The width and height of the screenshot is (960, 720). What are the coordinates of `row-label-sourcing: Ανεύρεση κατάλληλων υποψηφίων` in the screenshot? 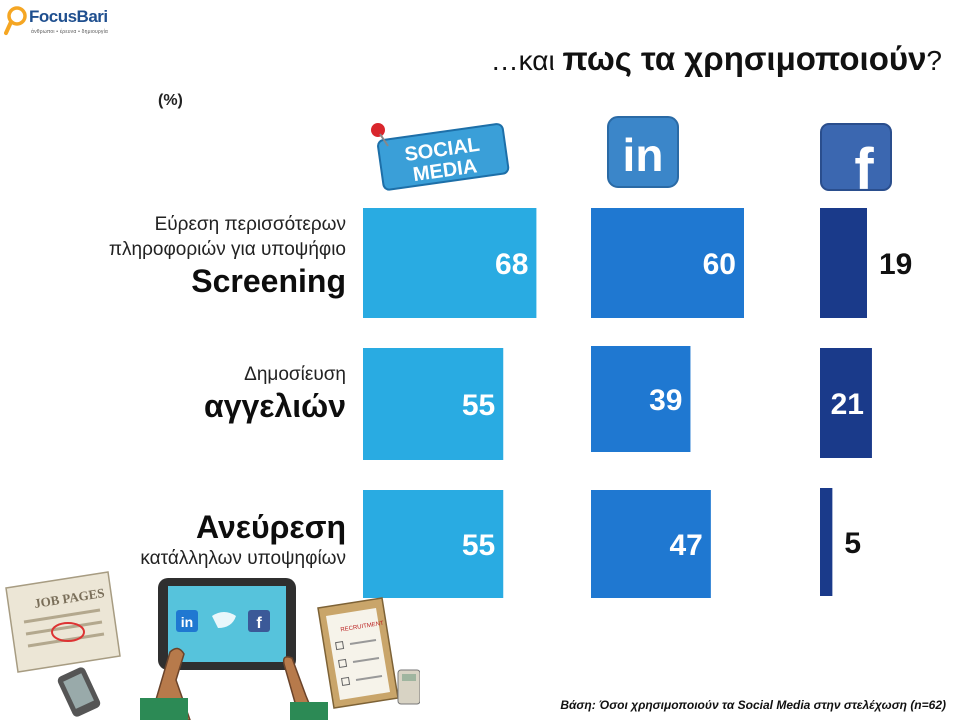 It's located at (243, 539).